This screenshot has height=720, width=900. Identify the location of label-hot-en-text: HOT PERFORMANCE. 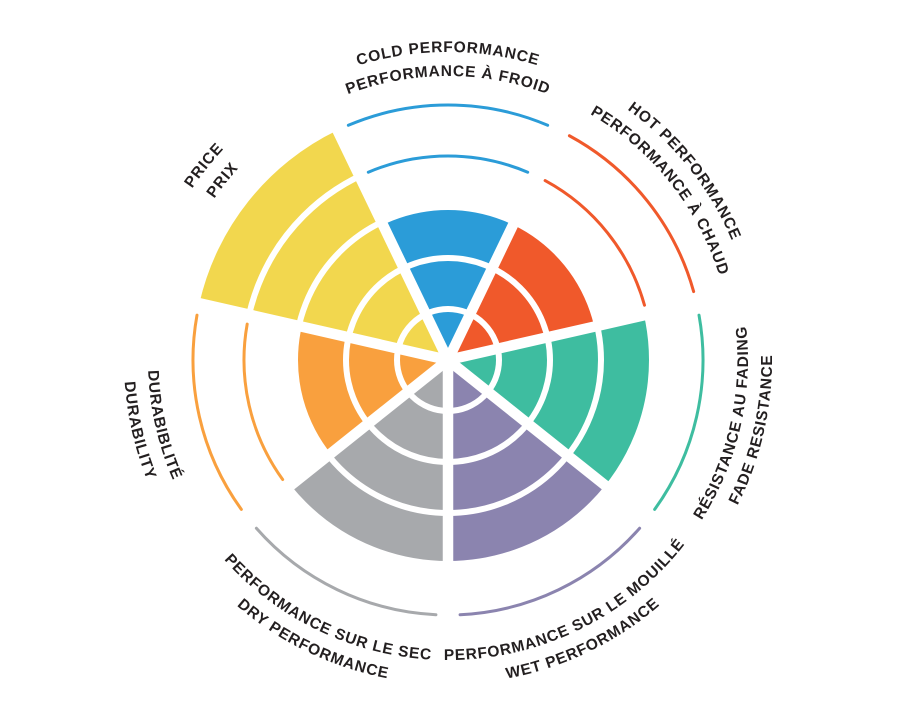
(684, 171).